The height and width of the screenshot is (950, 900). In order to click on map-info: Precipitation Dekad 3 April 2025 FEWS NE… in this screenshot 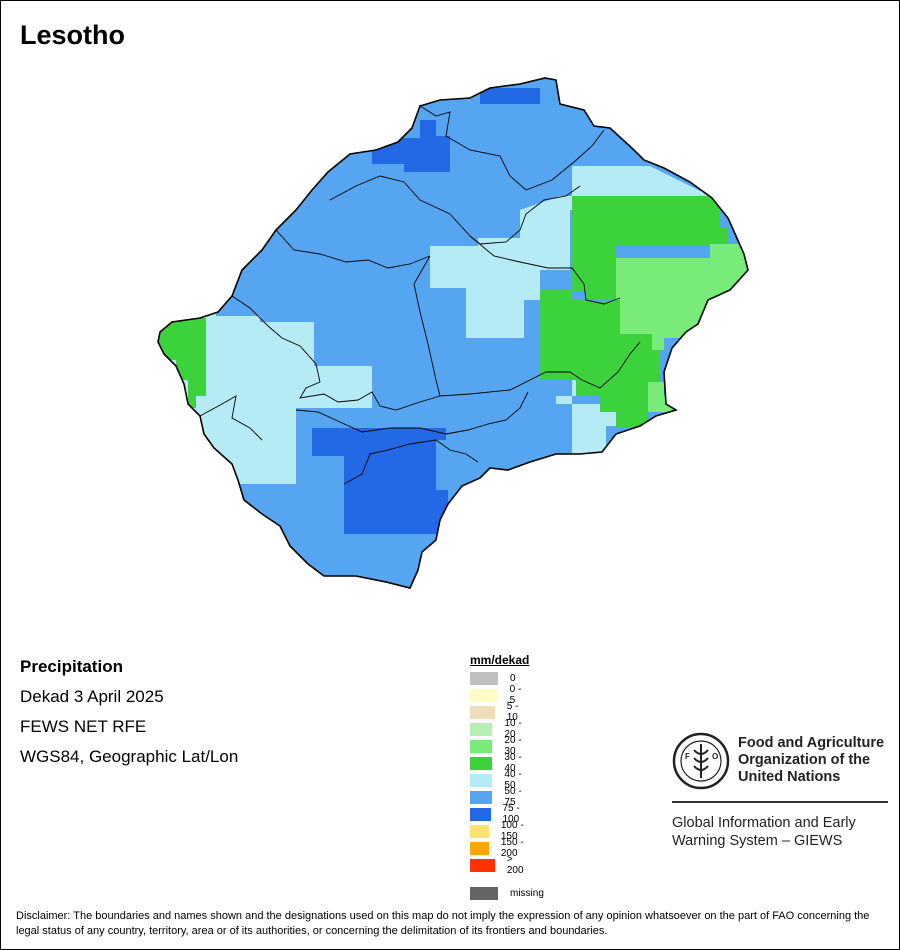, I will do `click(129, 716)`.